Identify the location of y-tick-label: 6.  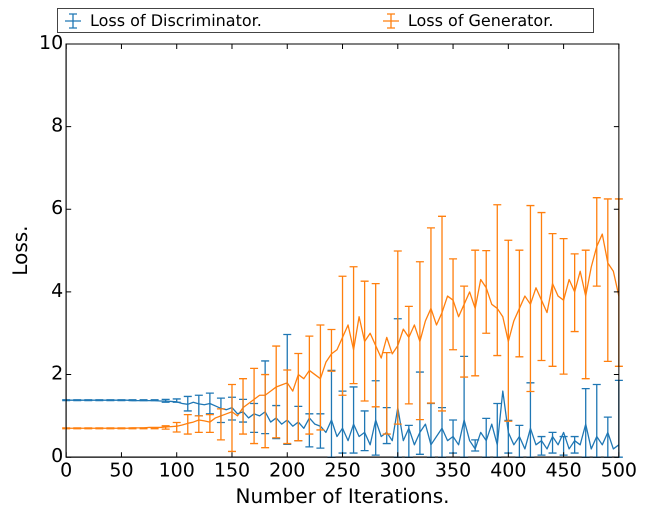
(57, 208).